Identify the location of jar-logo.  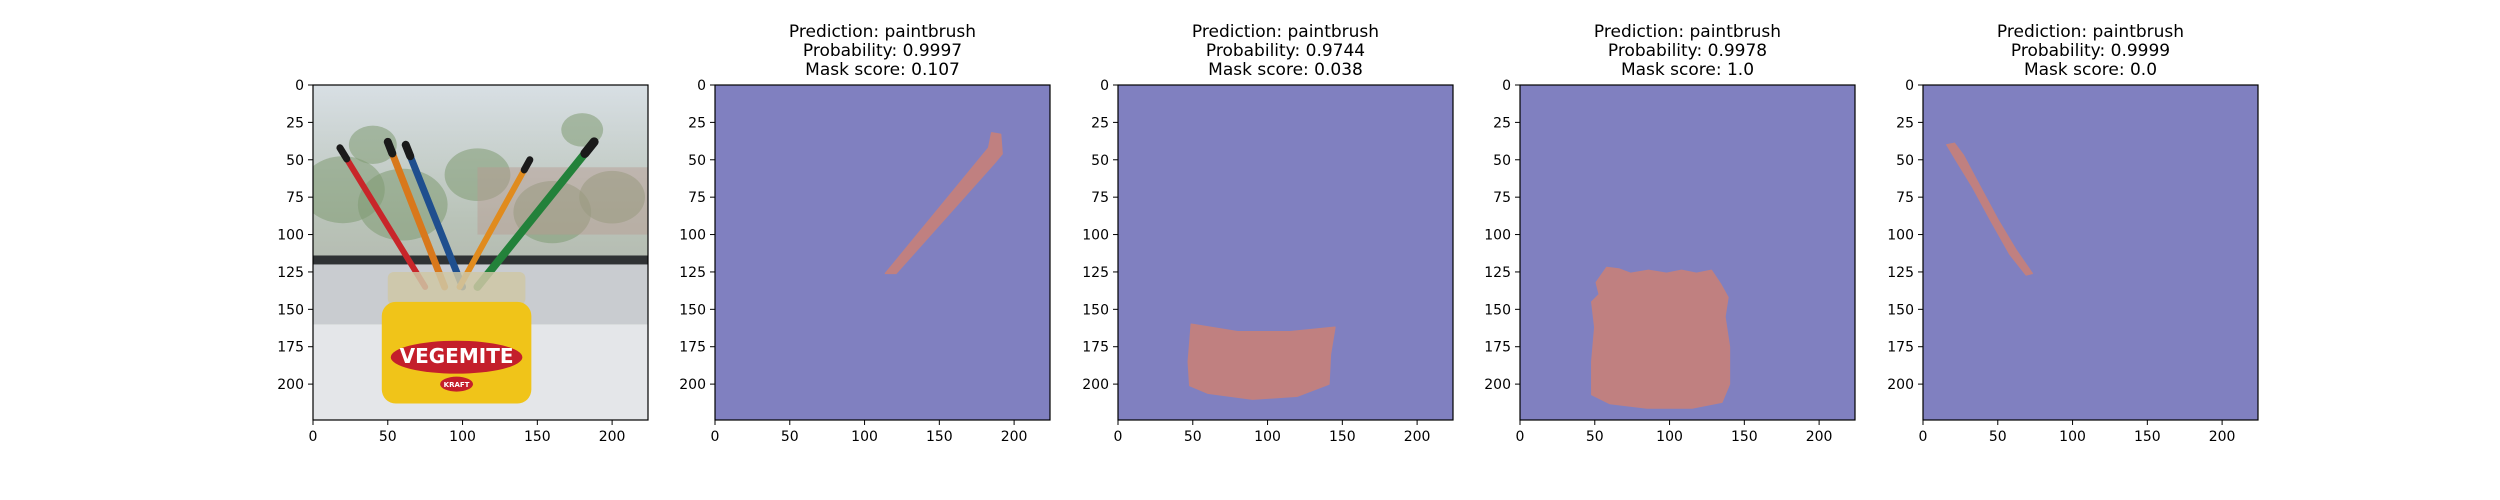
(457, 384).